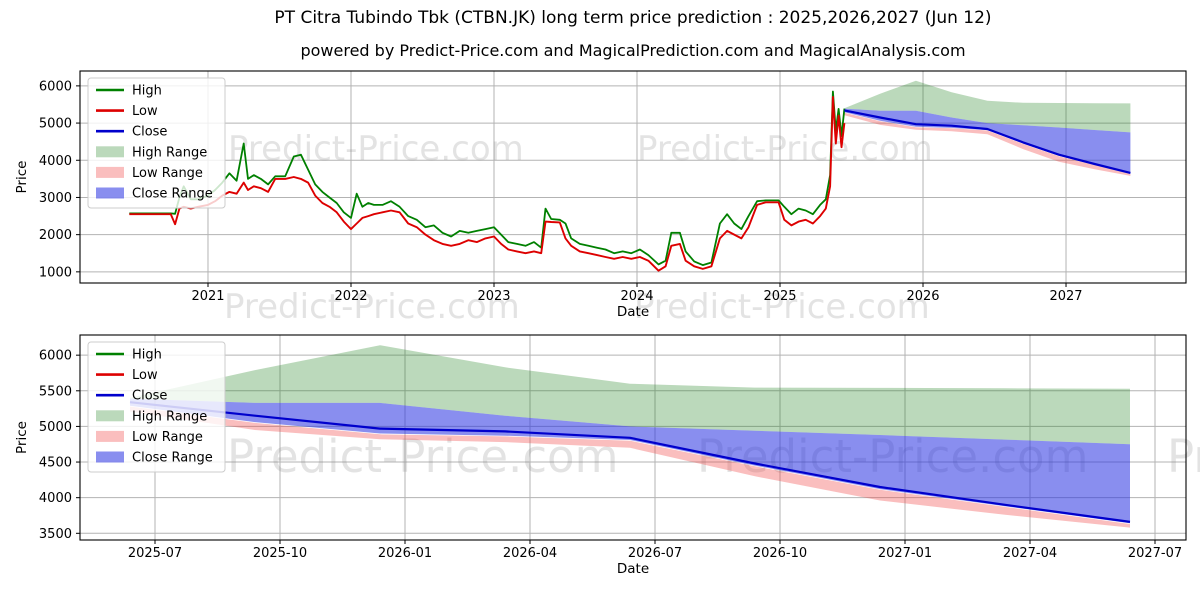 The height and width of the screenshot is (600, 1200). I want to click on forecast-detail-x-tick-label: 2026-10, so click(780, 553).